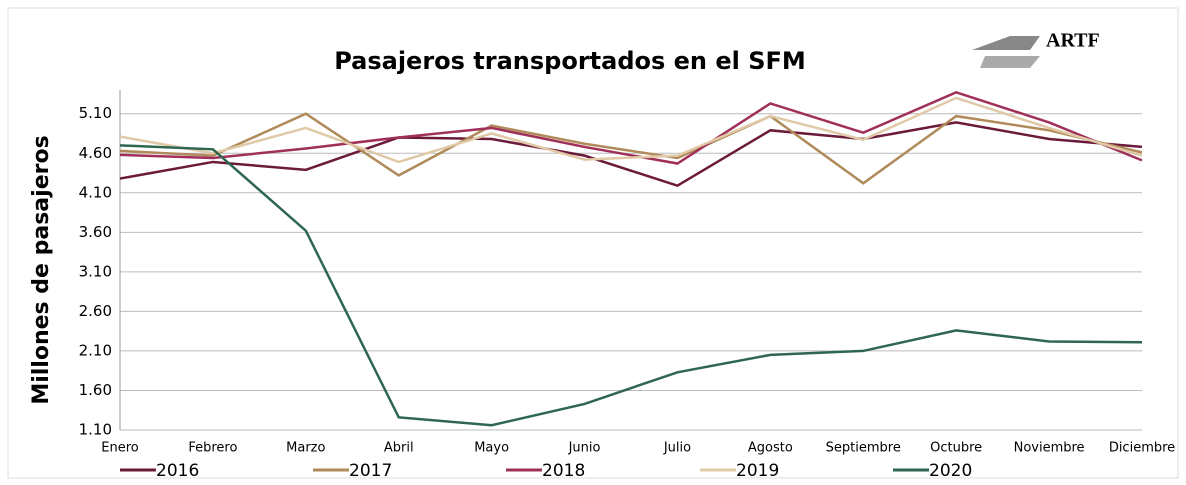  What do you see at coordinates (1073, 41) in the screenshot?
I see `logo-text: ARTF` at bounding box center [1073, 41].